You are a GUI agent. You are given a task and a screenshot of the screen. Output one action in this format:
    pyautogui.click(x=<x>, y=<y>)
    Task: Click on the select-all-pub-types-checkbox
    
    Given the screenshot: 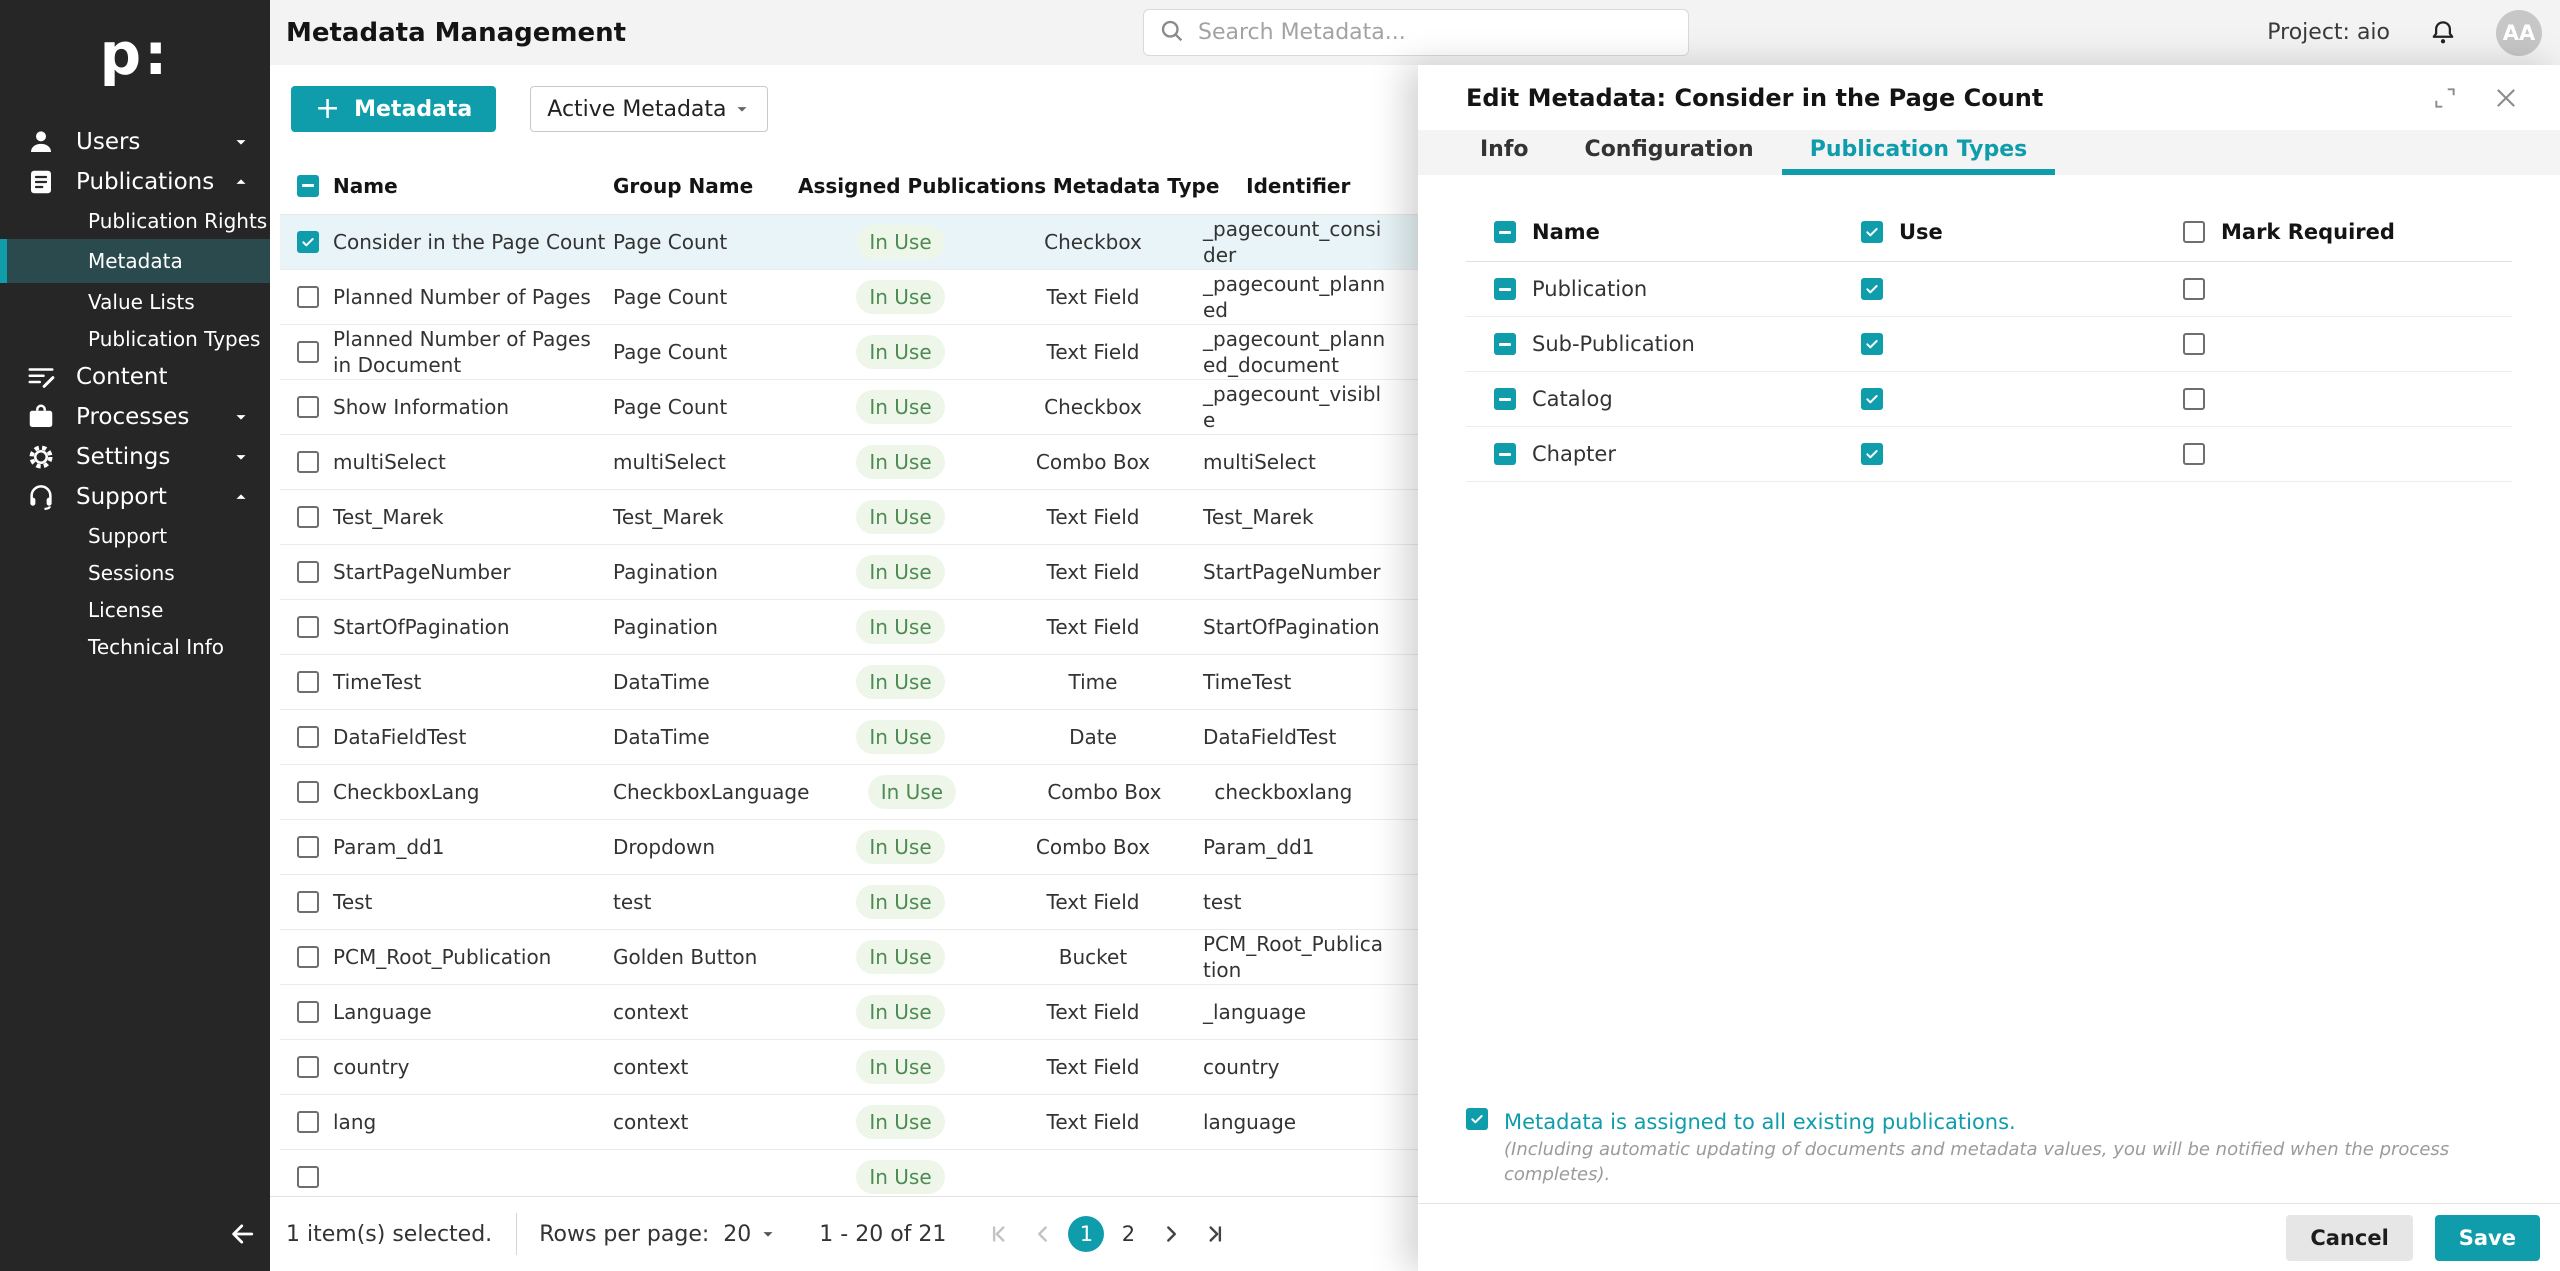 What is the action you would take?
    pyautogui.click(x=1505, y=232)
    